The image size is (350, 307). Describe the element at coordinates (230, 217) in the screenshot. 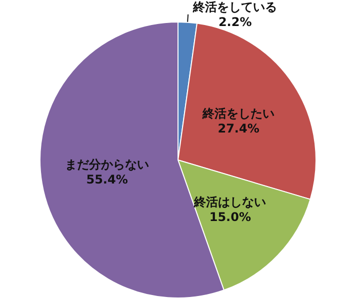

I see `data-label: 15.0%` at that location.